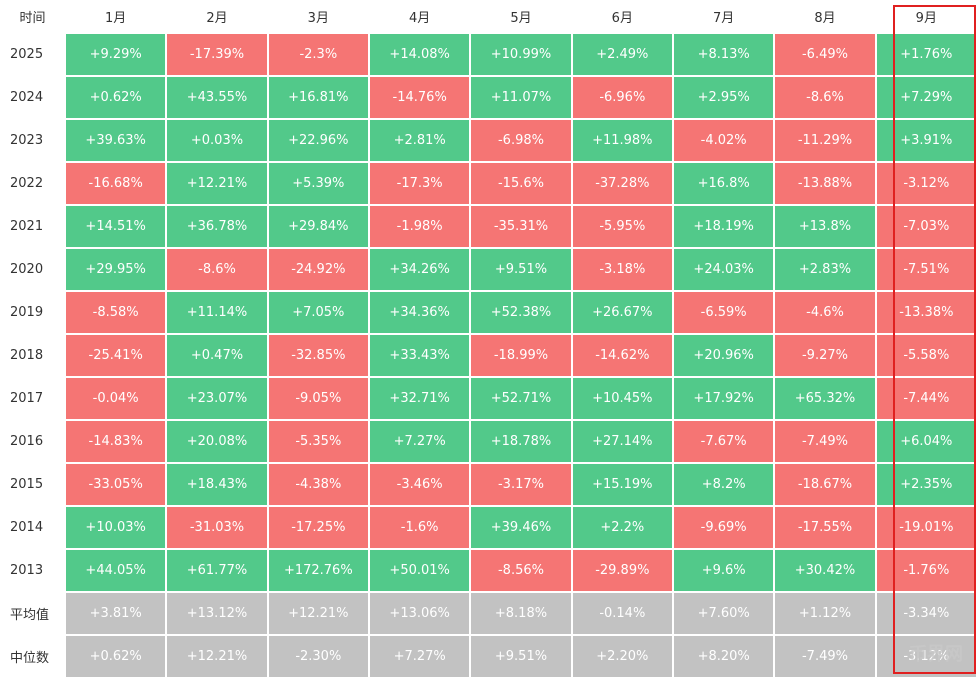  I want to click on value-cell: -13.38%, so click(926, 312).